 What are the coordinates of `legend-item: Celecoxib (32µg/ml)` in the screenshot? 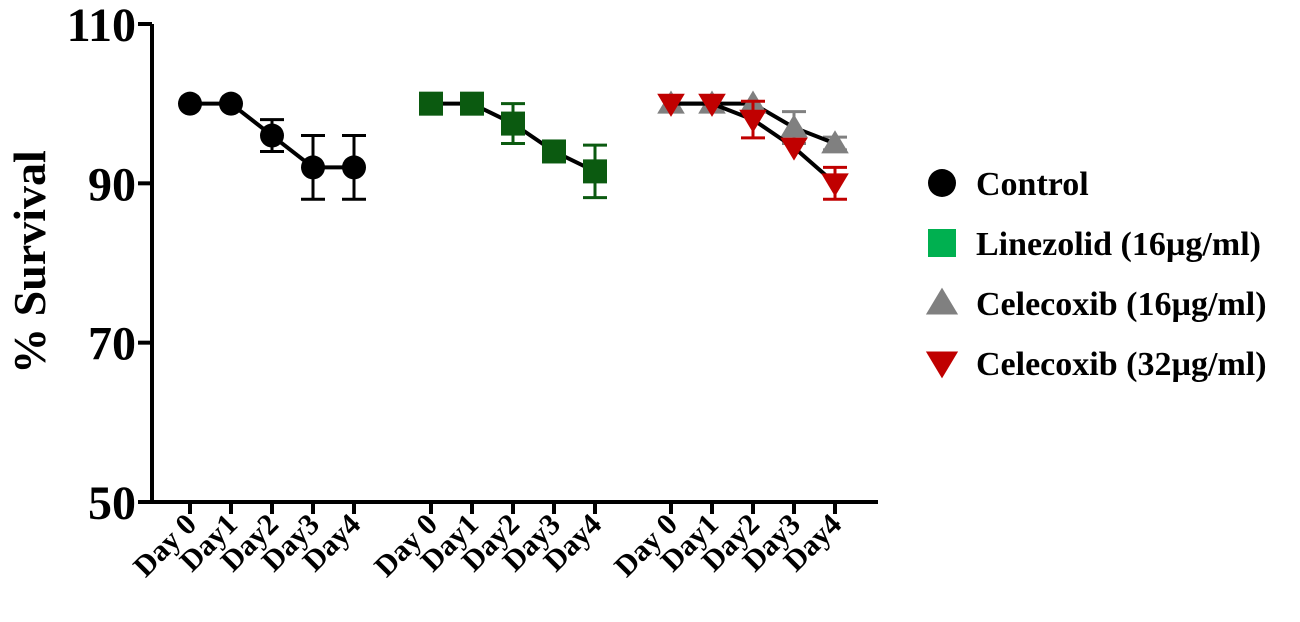 It's located at (1096, 364).